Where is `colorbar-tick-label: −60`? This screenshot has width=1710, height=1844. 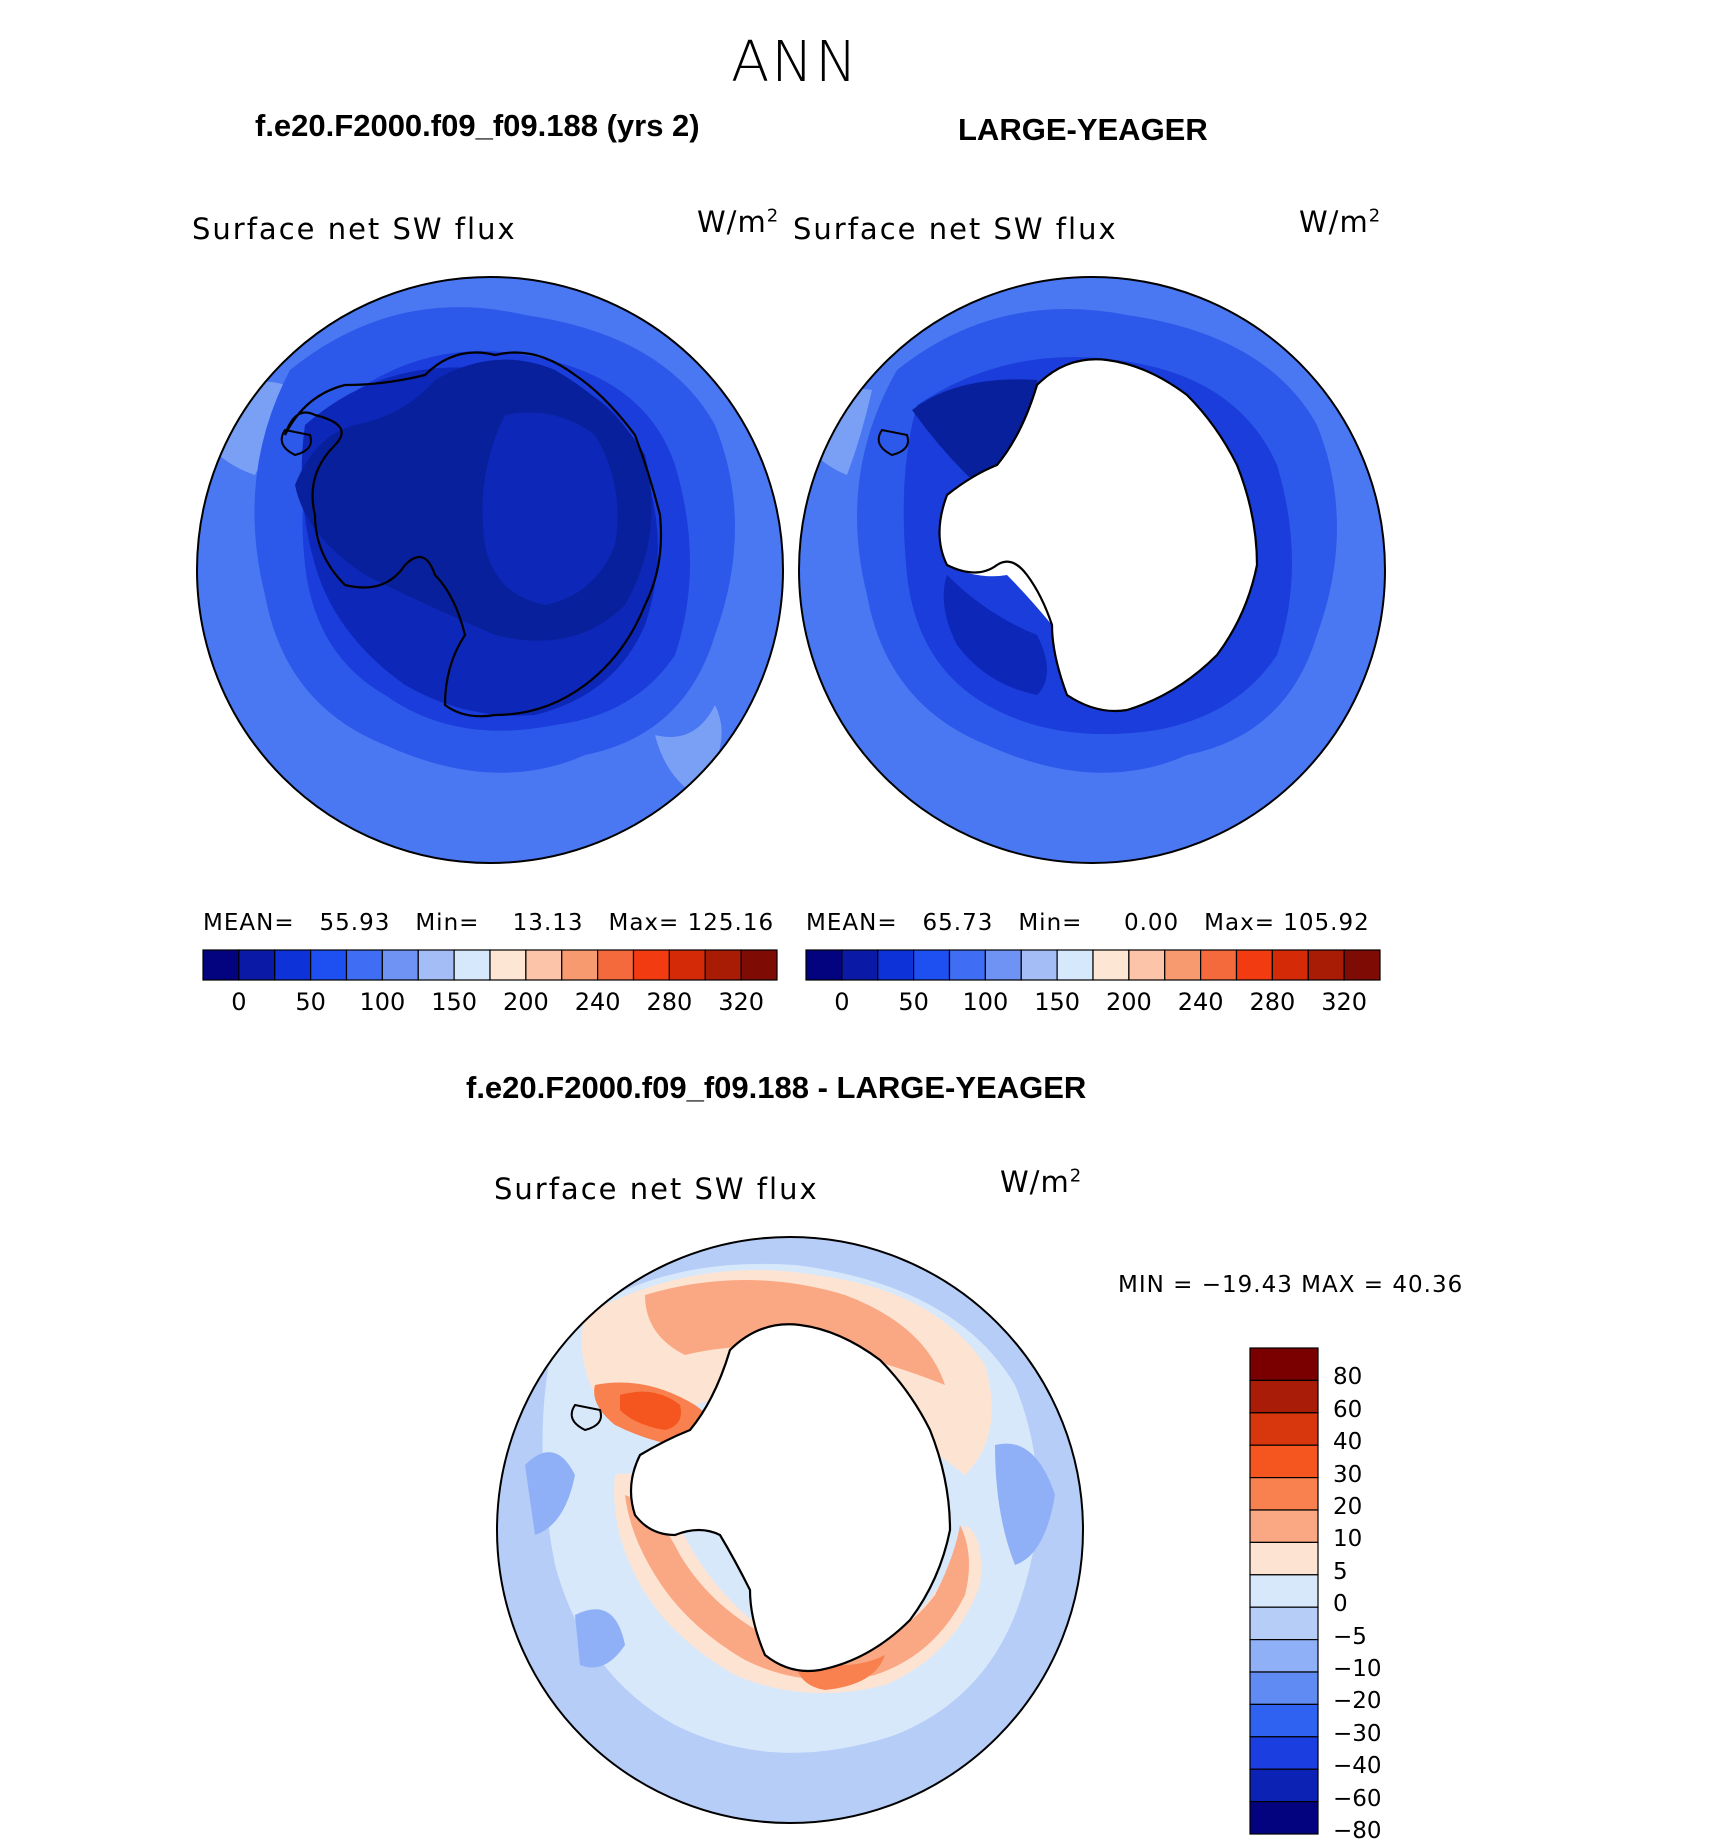 colorbar-tick-label: −60 is located at coordinates (1357, 1798).